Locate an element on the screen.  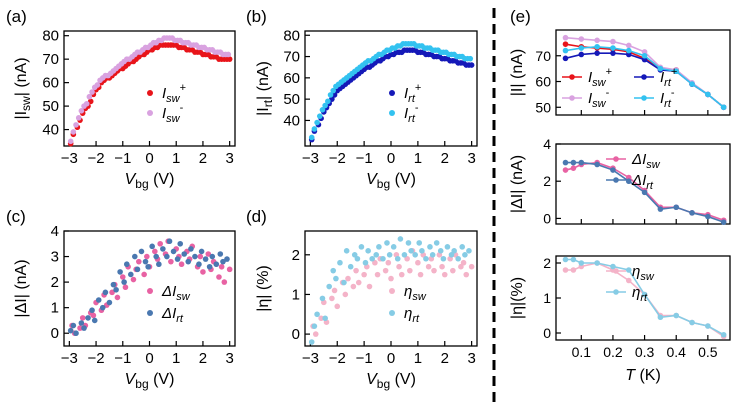
x-tick-label: −1 is located at coordinates (122, 158).